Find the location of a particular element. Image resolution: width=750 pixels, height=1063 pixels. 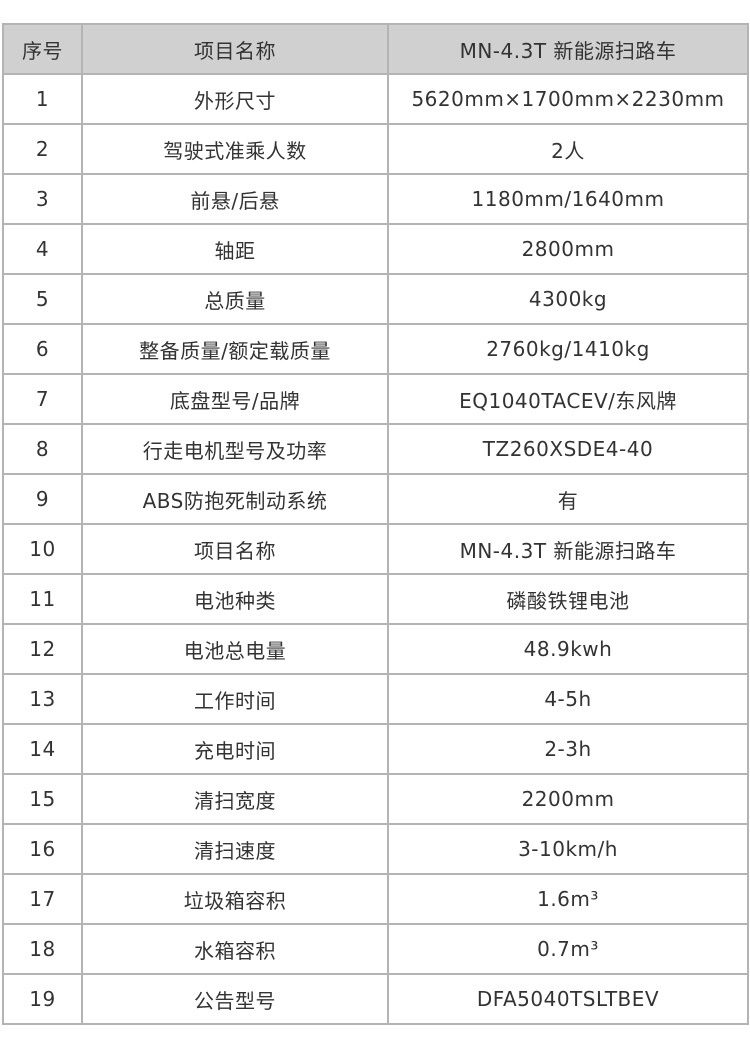

table-row: 10 项目名称 MN-4.3T 新能源扫路车 is located at coordinates (375, 549).